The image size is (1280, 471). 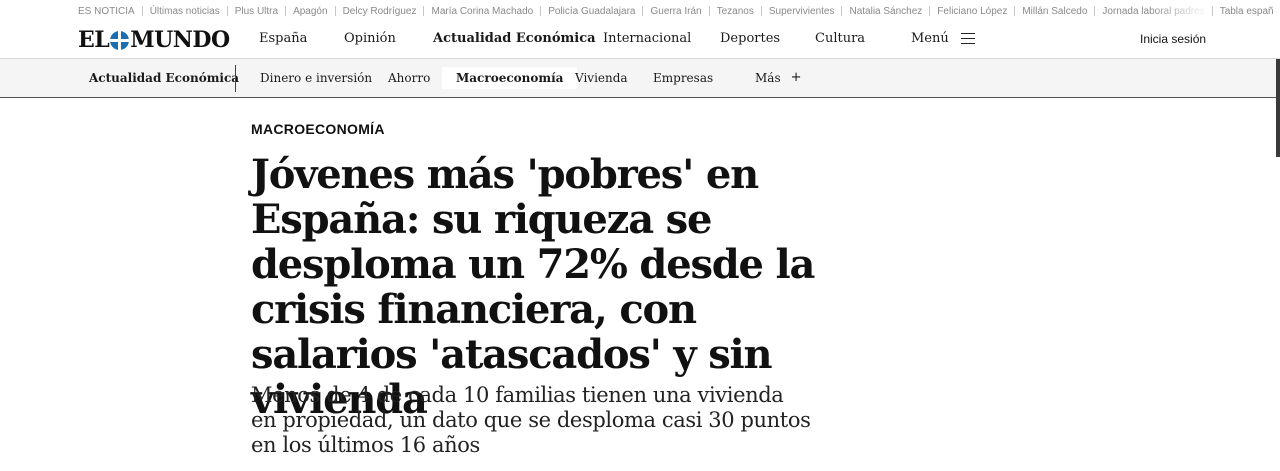 I want to click on menu-button: Menú, so click(x=943, y=38).